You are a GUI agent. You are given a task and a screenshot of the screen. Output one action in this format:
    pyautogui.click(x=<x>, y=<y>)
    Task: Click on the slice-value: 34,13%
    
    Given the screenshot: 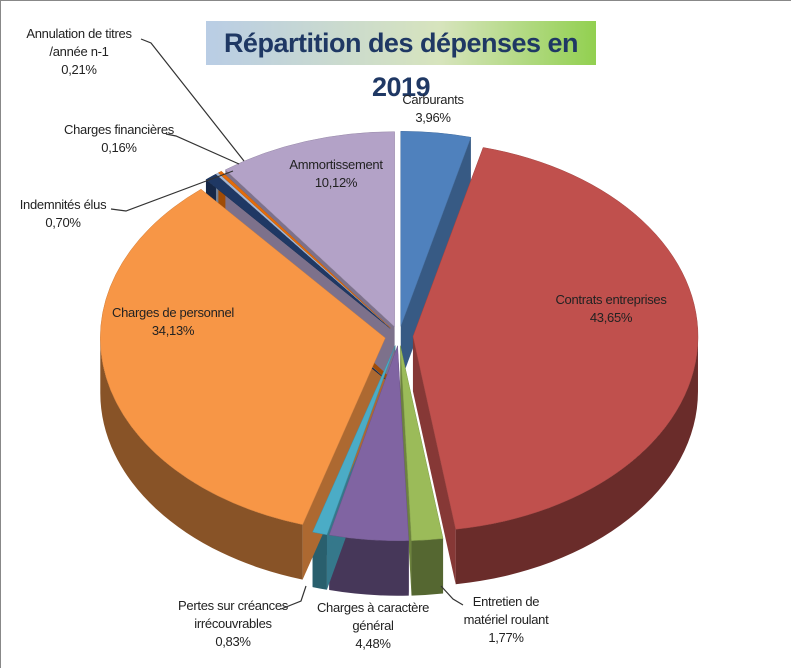 What is the action you would take?
    pyautogui.click(x=173, y=330)
    